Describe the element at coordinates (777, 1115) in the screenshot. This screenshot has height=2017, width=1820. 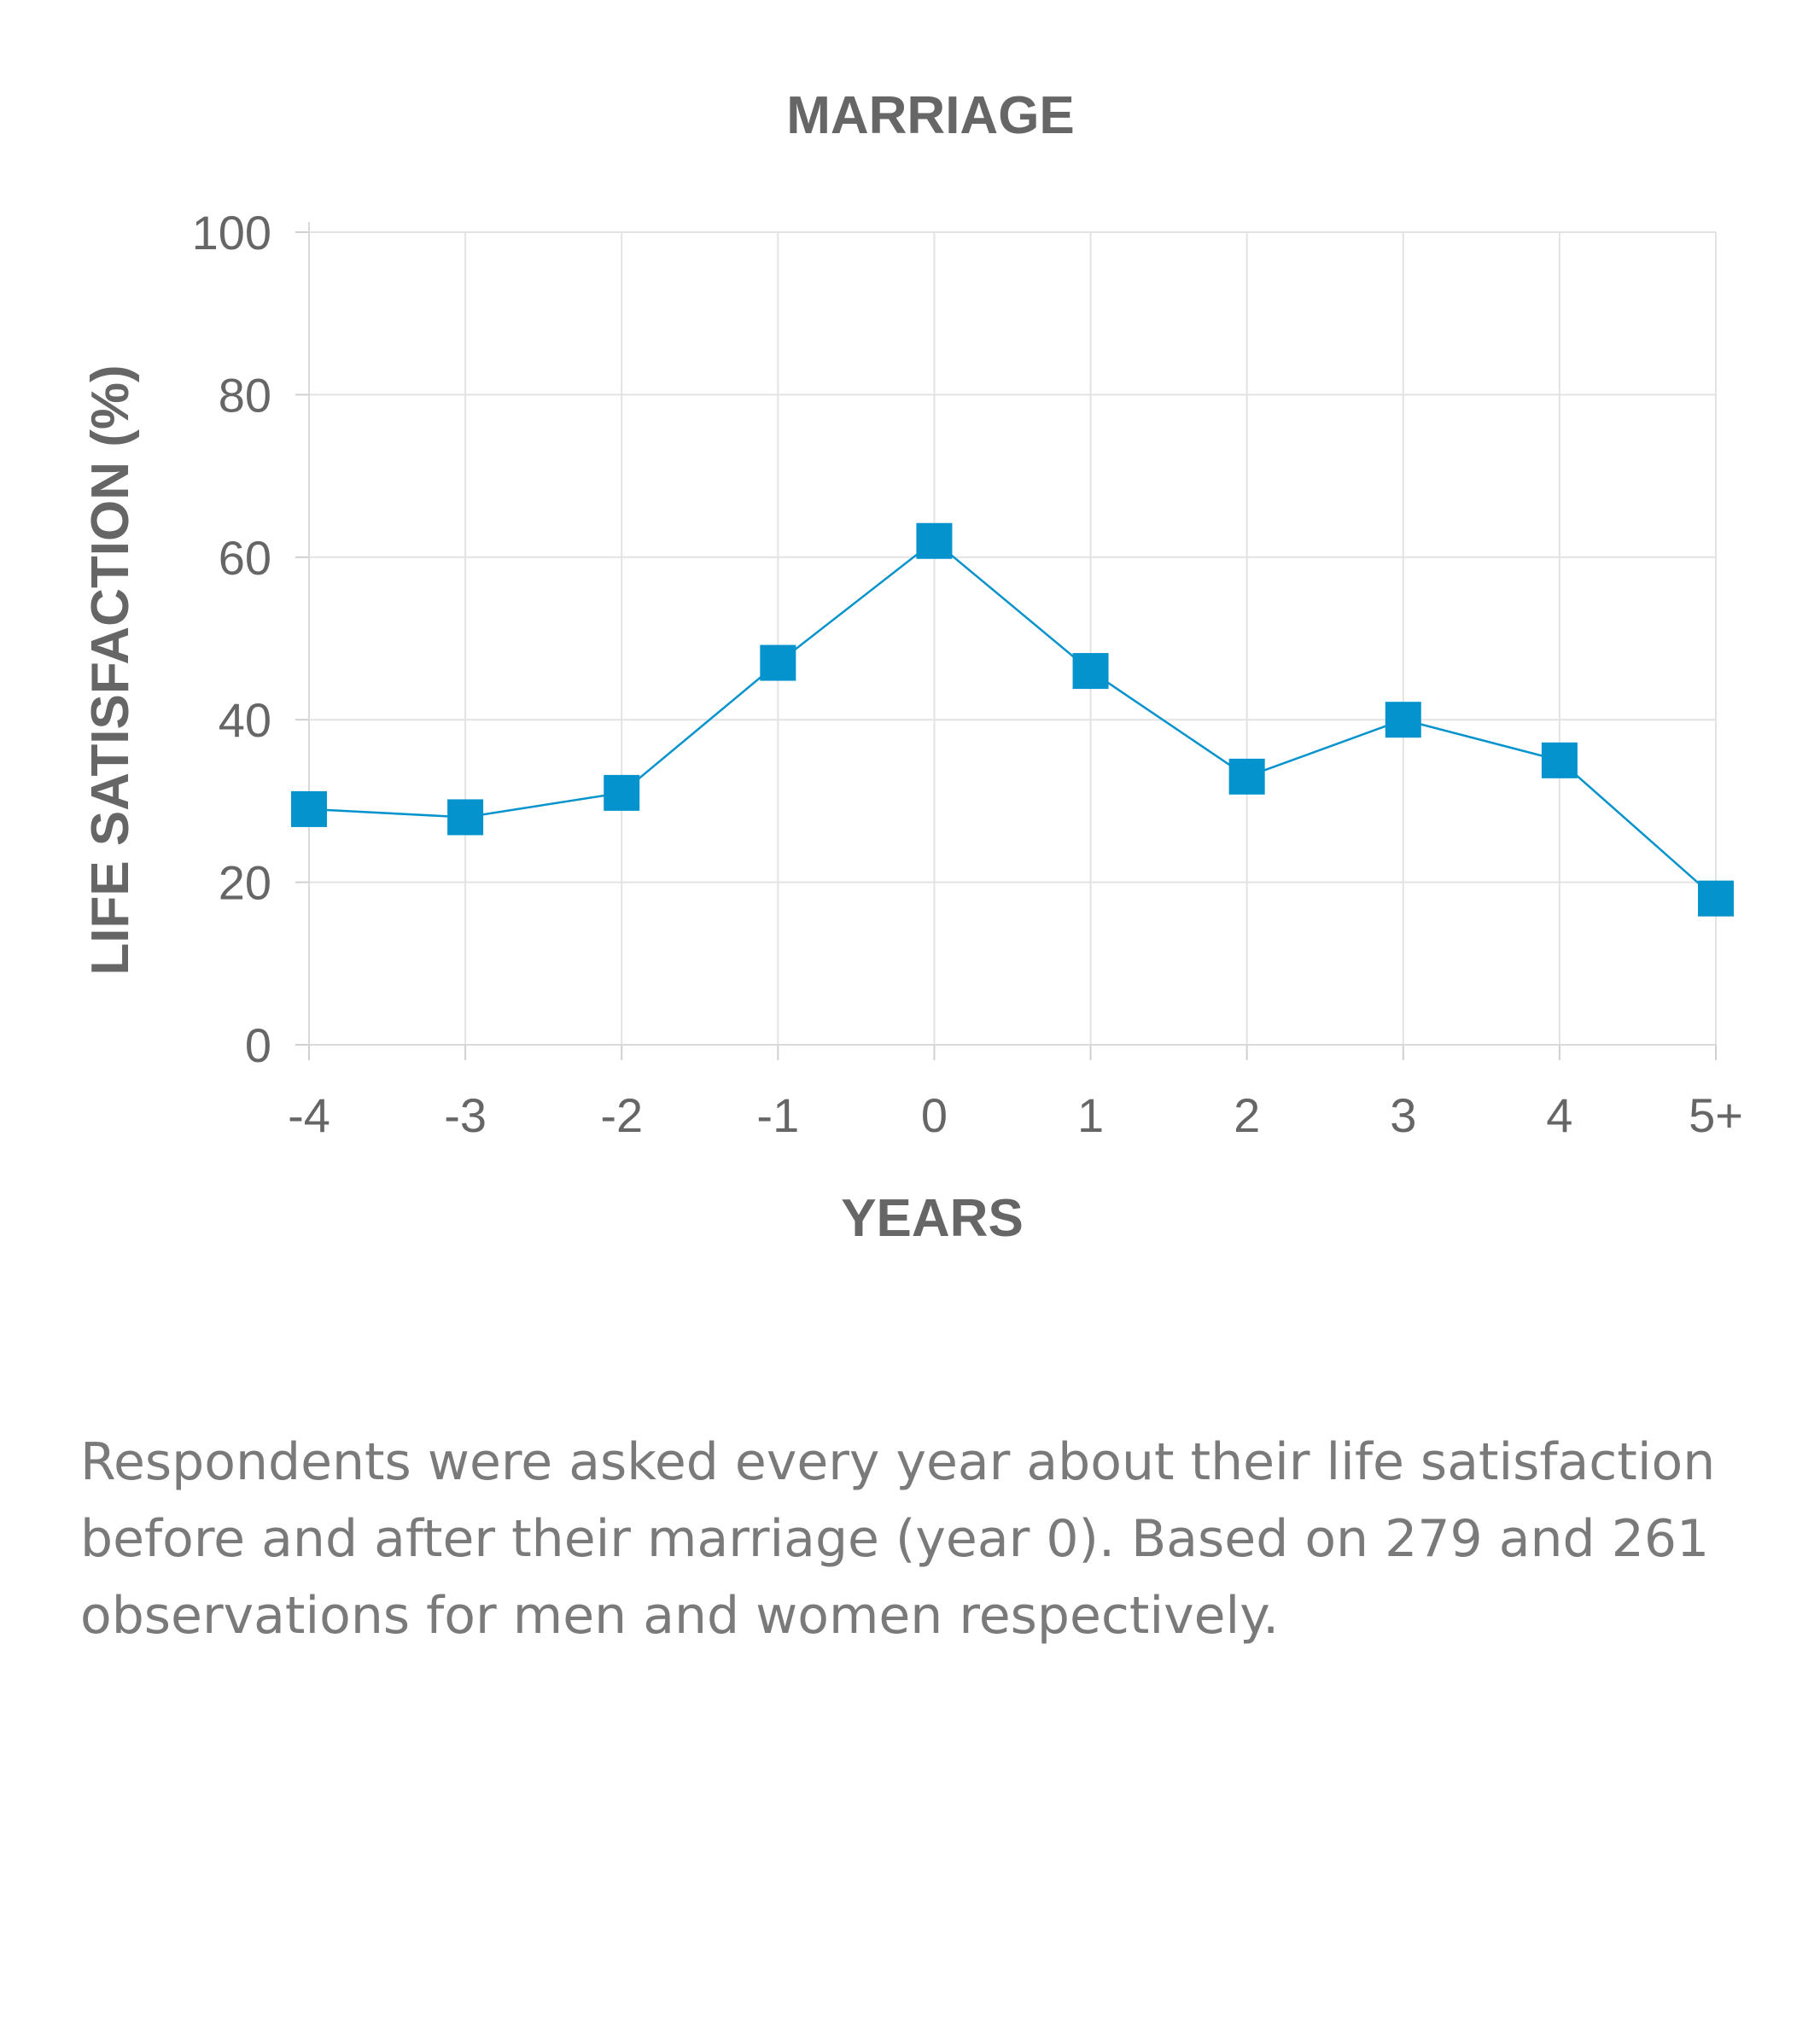
I see `x-tick-label: -1` at that location.